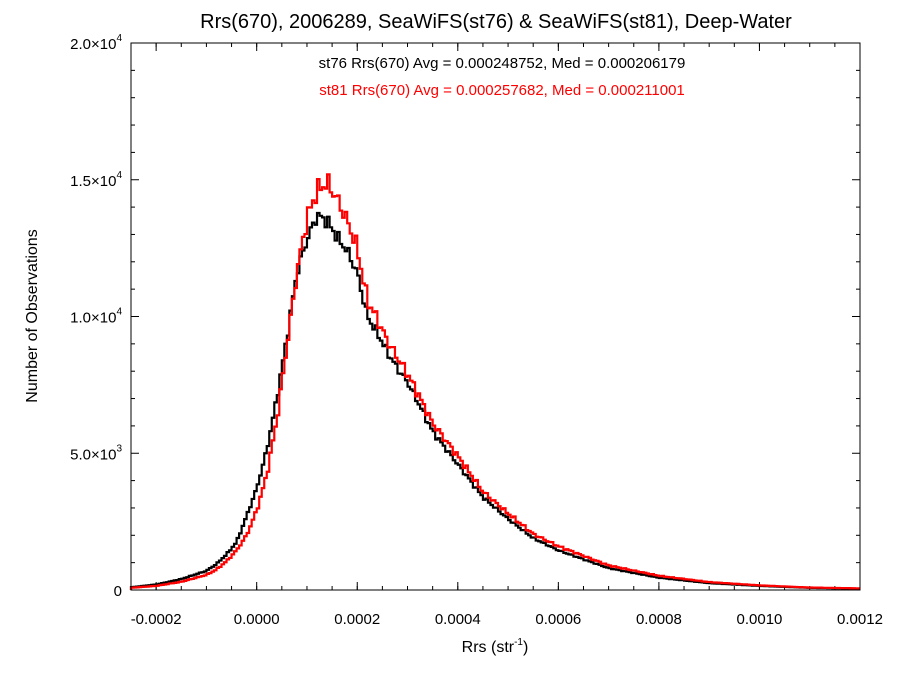 The image size is (900, 675). What do you see at coordinates (488, 647) in the screenshot?
I see `x-axis-label-main: Rrs (str` at bounding box center [488, 647].